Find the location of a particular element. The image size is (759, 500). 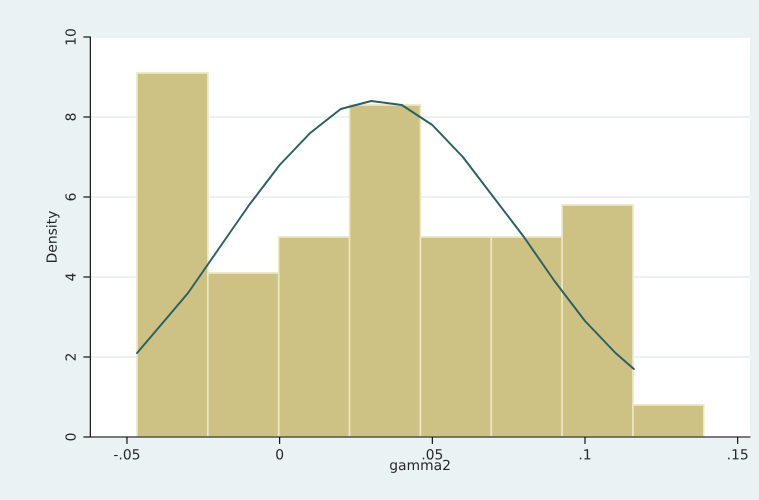

y-tick-label: 10 is located at coordinates (70, 36).